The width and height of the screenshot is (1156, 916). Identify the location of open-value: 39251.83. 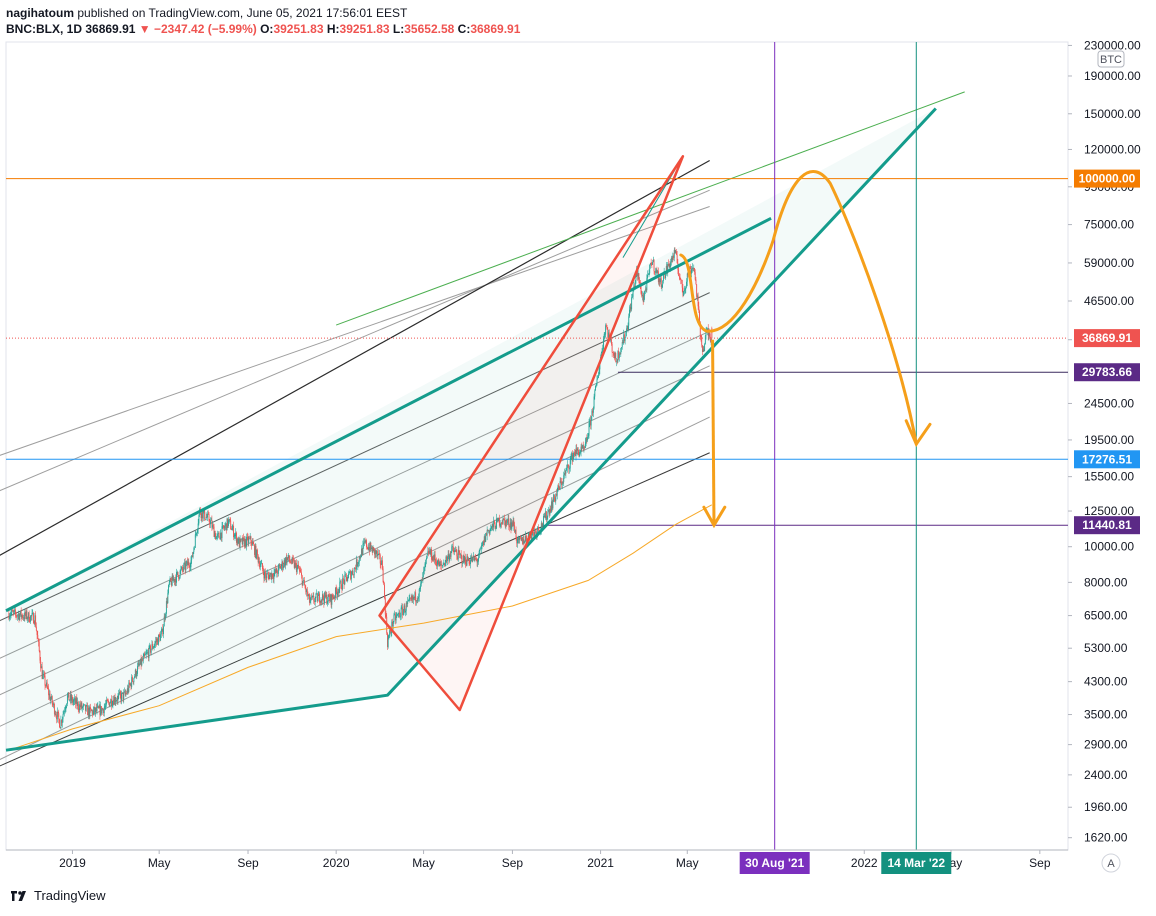
(298, 29).